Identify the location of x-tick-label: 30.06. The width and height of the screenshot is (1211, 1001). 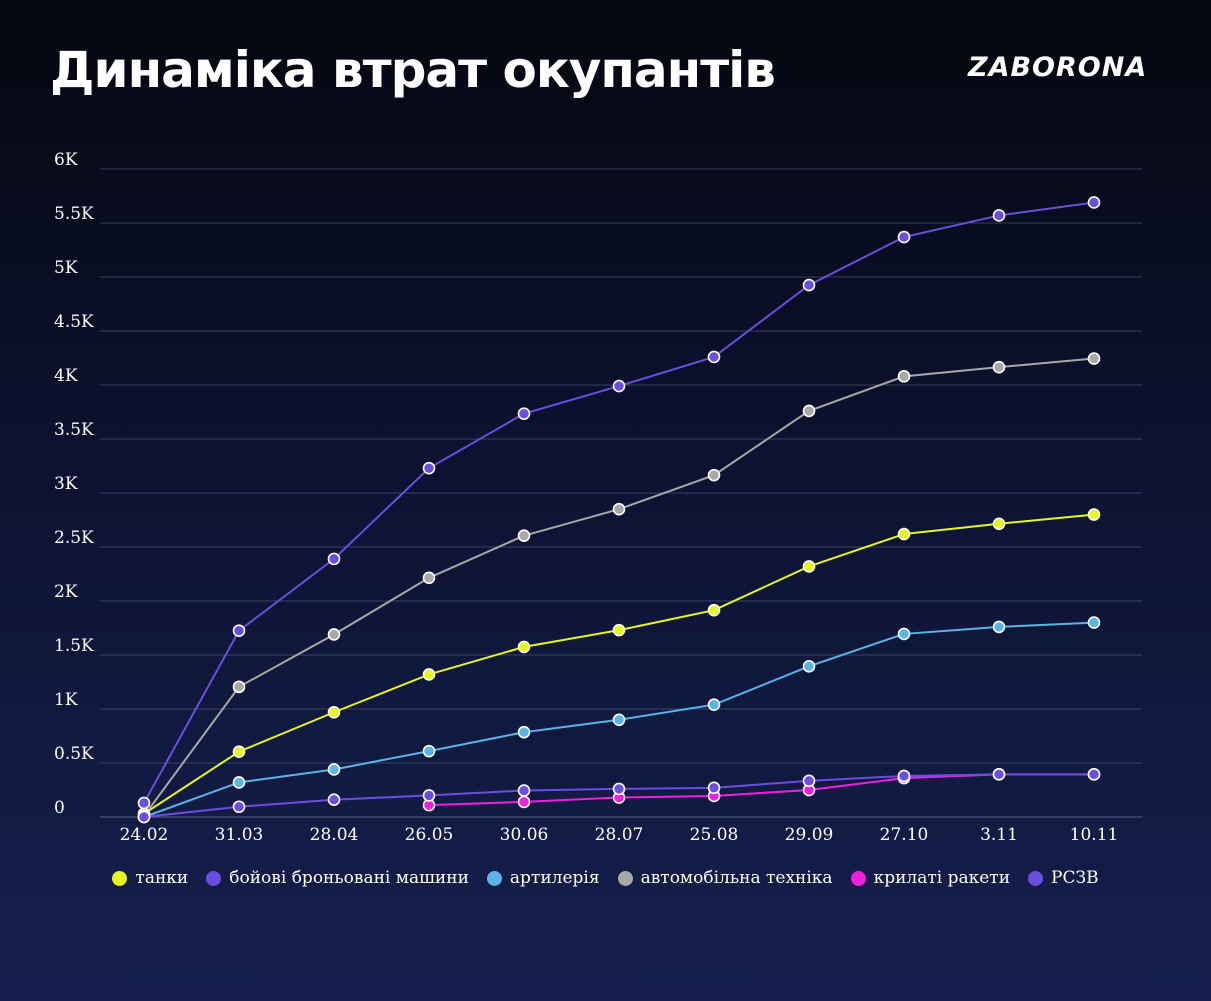
(524, 835).